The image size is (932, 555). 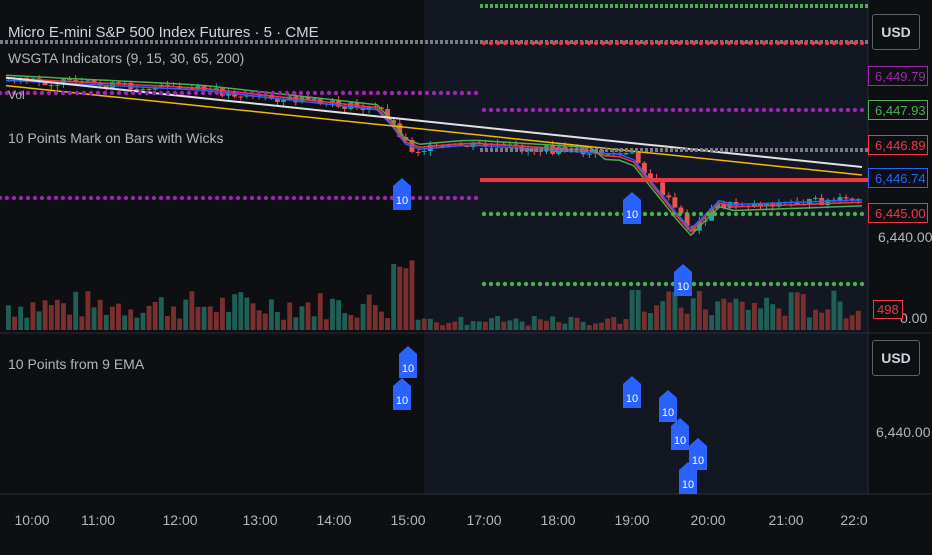 I want to click on currency-button-top: USD, so click(x=896, y=32).